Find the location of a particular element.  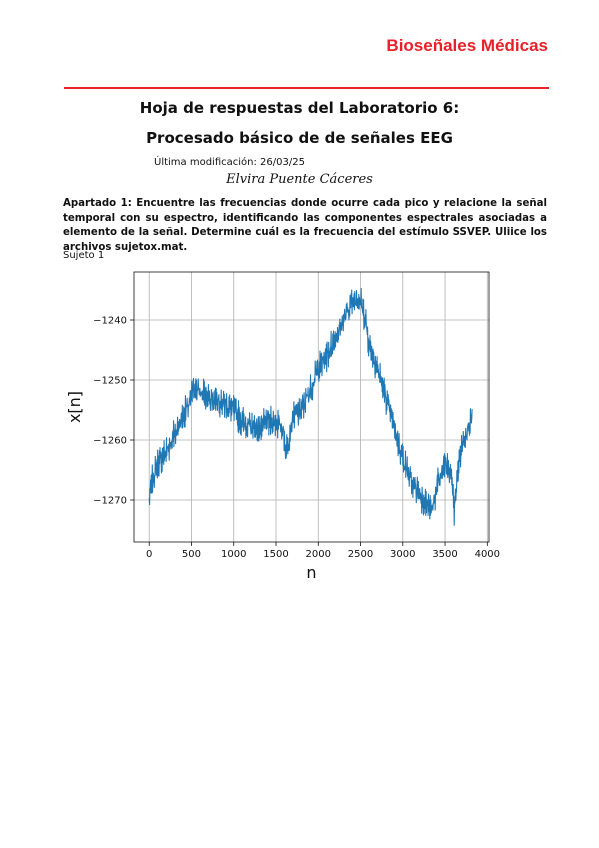

last-modified: Última modificación: 26/03/25 is located at coordinates (229, 162).